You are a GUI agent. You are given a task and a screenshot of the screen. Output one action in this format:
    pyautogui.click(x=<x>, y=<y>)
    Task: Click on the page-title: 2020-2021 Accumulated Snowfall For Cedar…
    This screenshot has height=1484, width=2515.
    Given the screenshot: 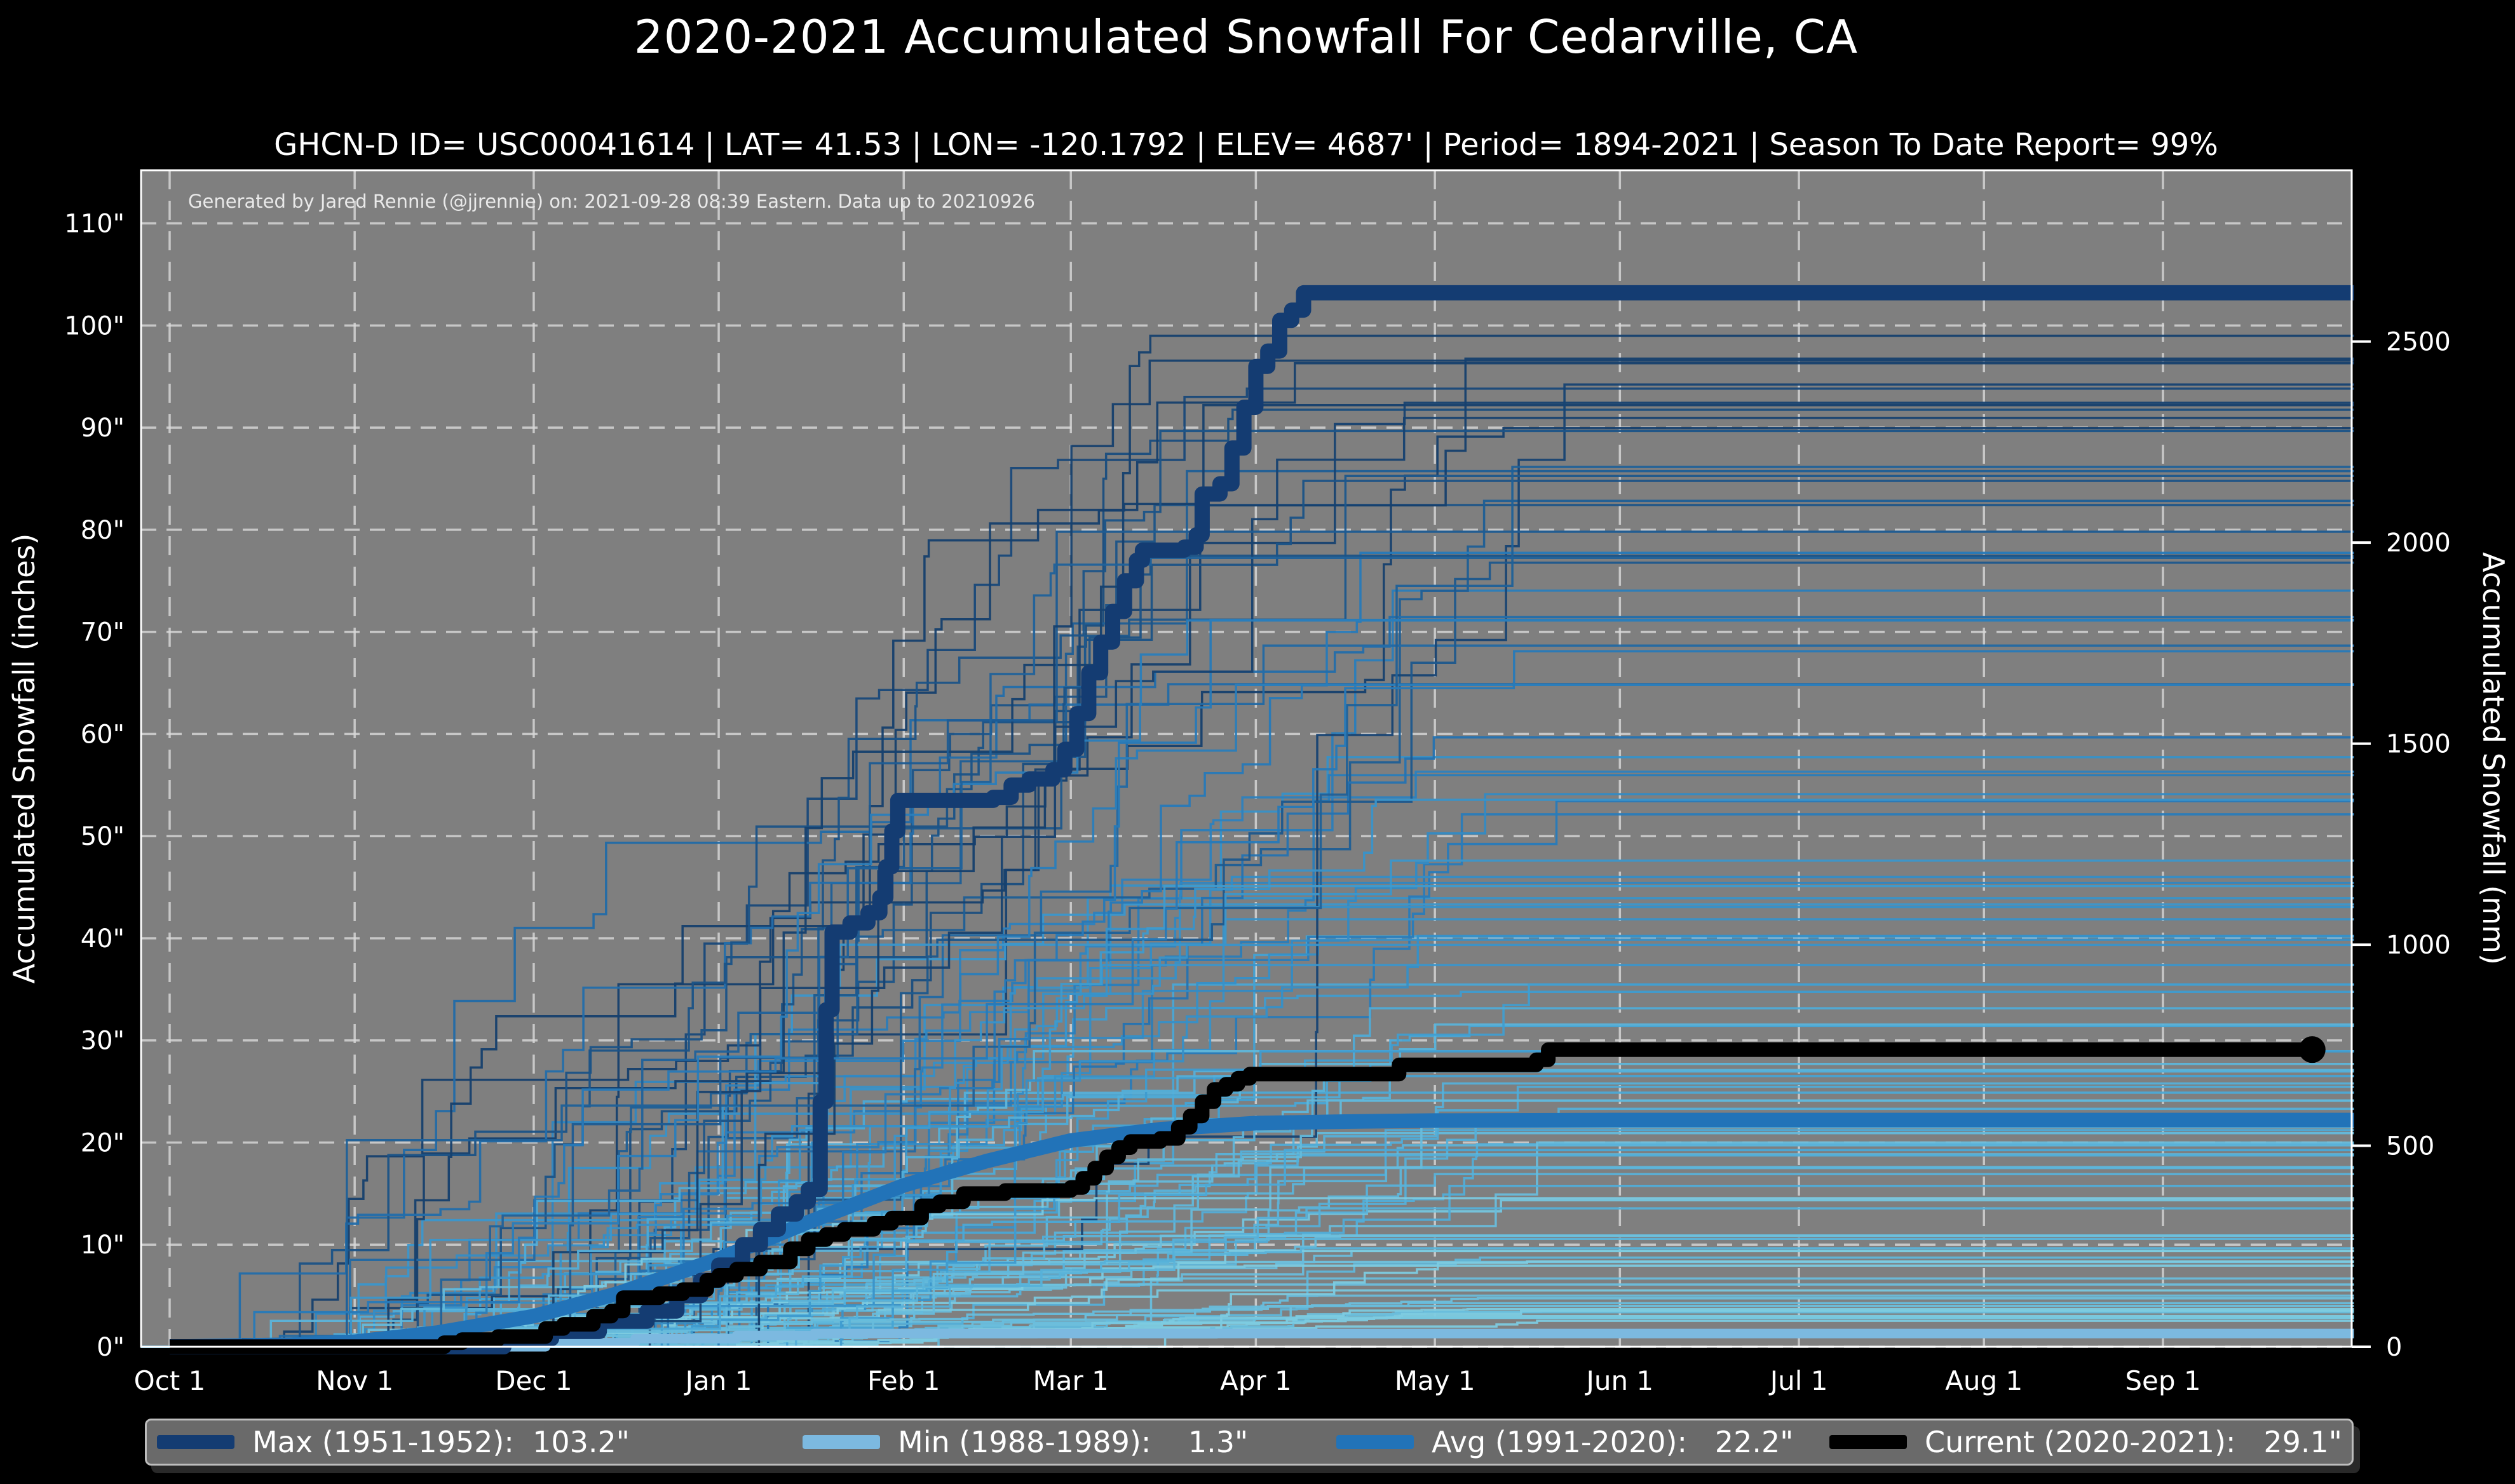 What is the action you would take?
    pyautogui.click(x=1246, y=37)
    